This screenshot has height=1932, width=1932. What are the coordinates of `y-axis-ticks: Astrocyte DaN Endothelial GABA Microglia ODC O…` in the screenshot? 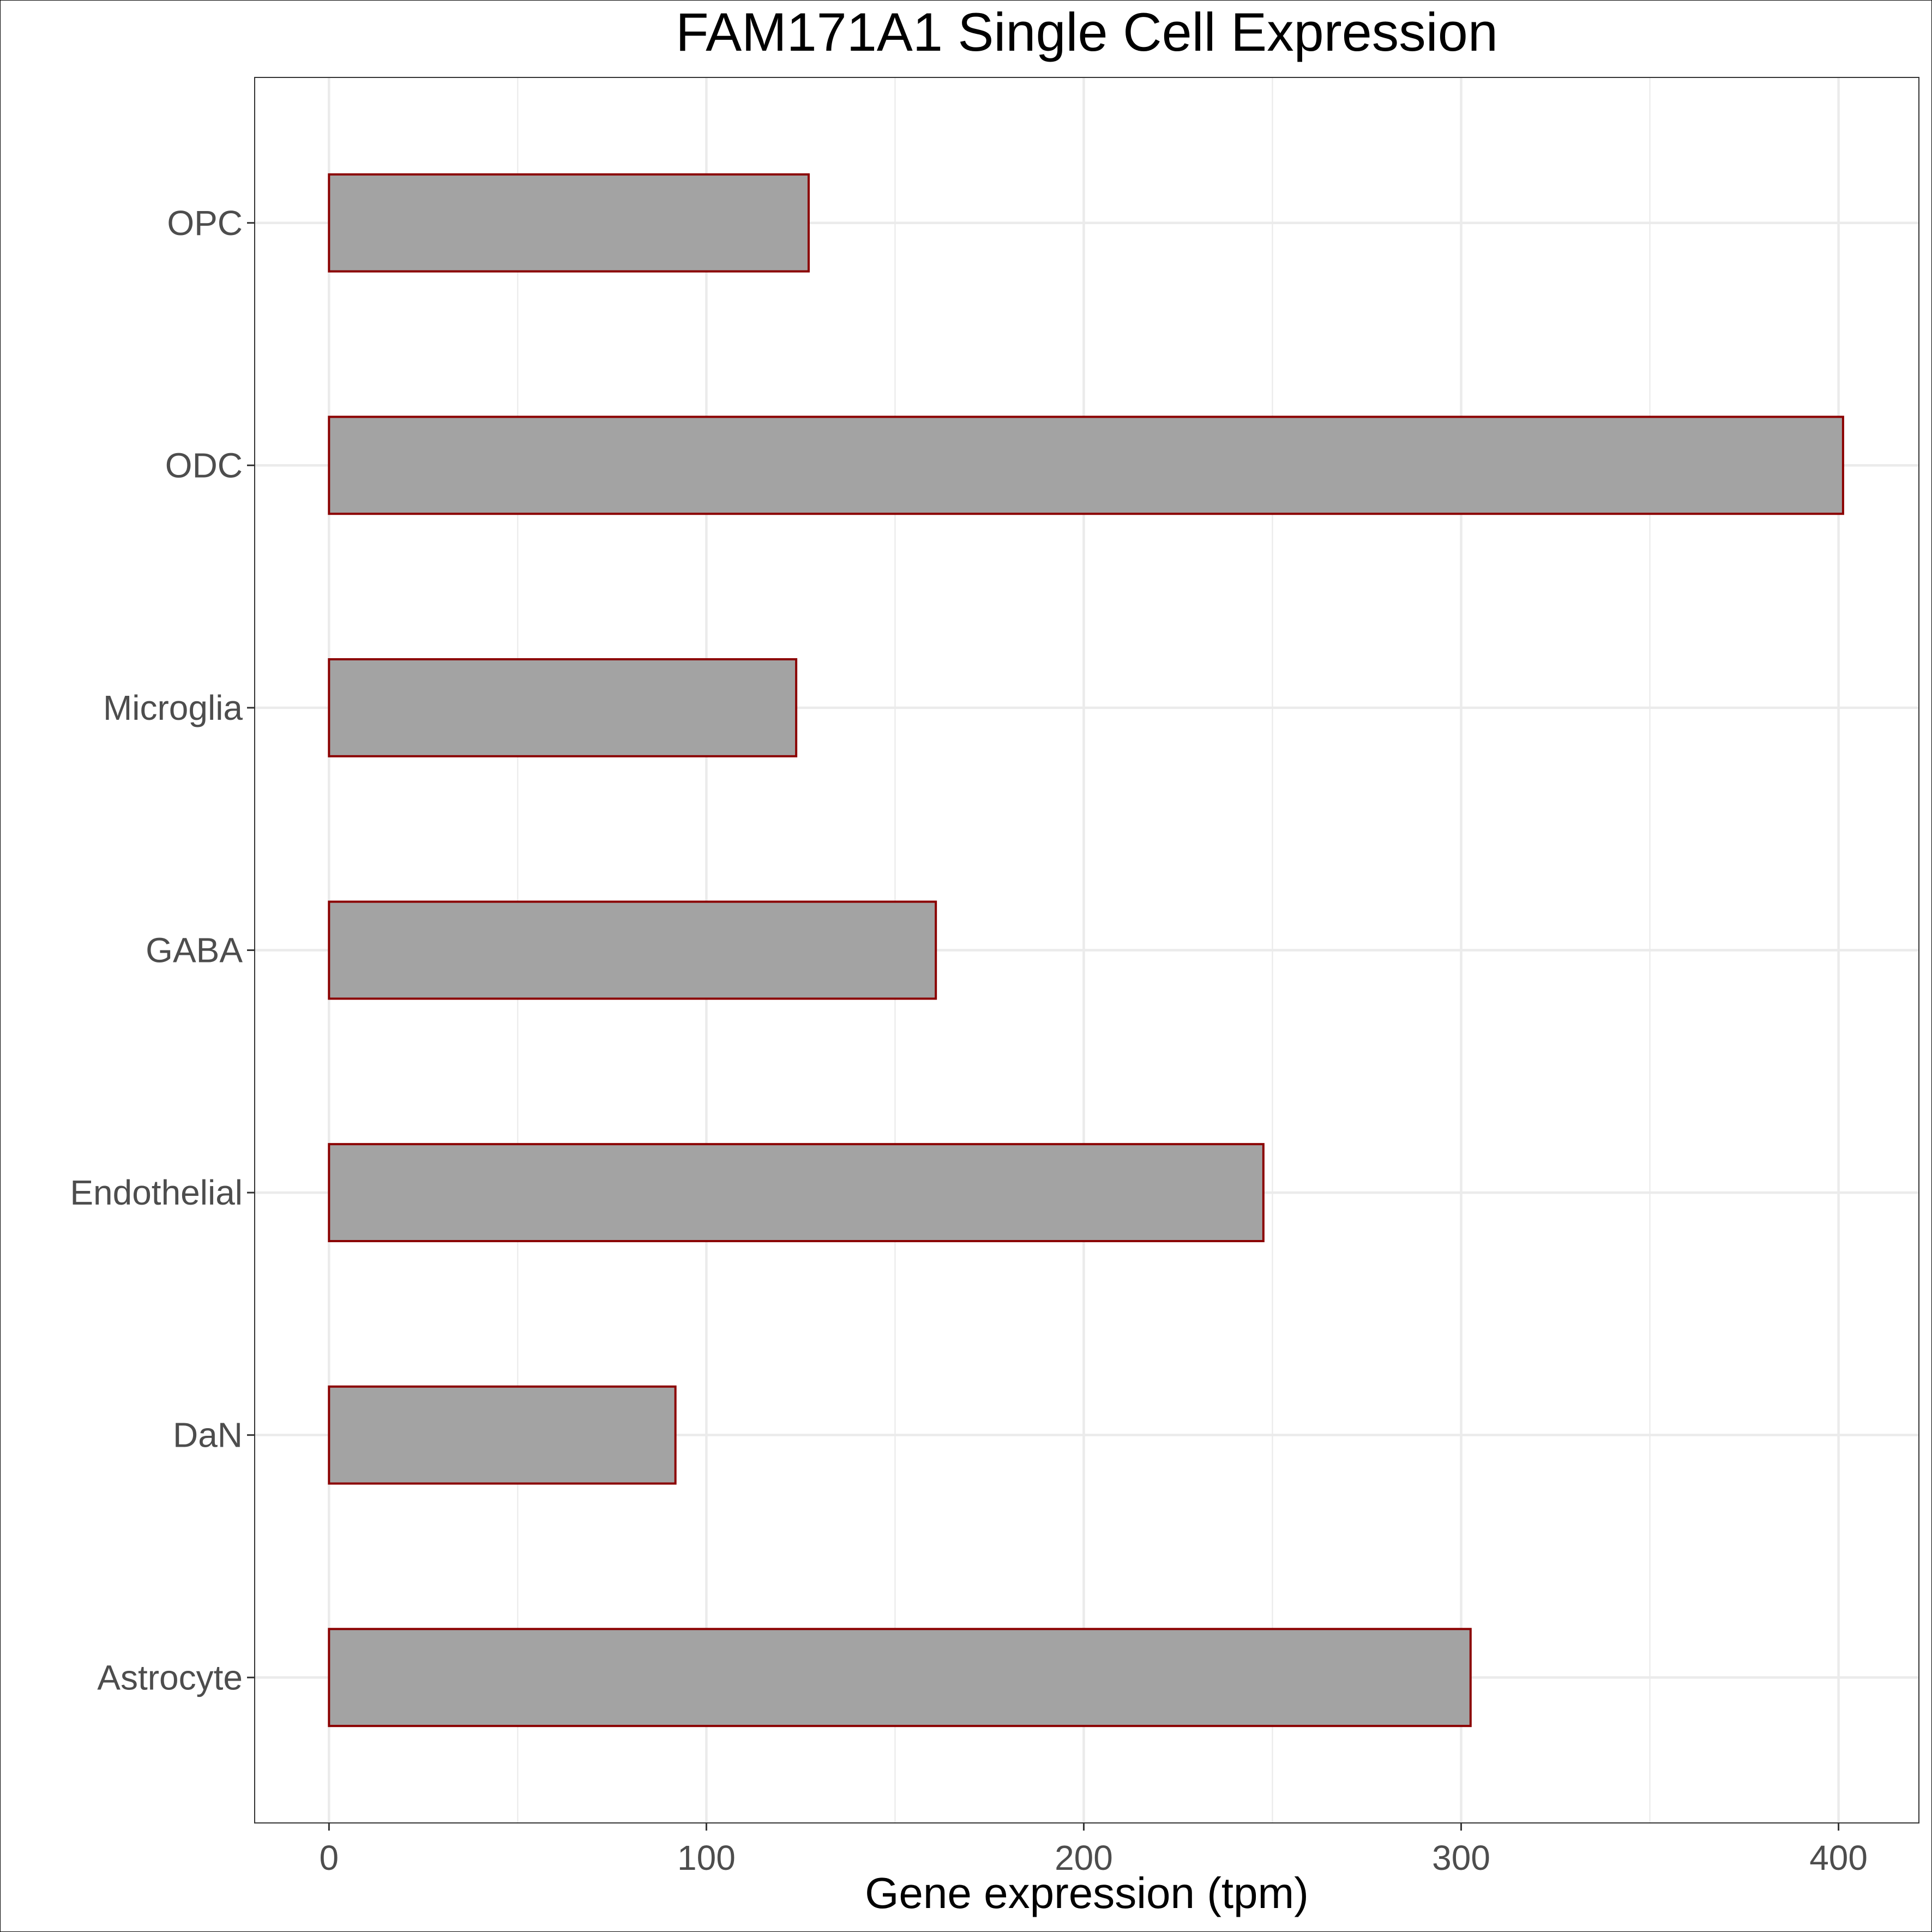 It's located at (162, 950).